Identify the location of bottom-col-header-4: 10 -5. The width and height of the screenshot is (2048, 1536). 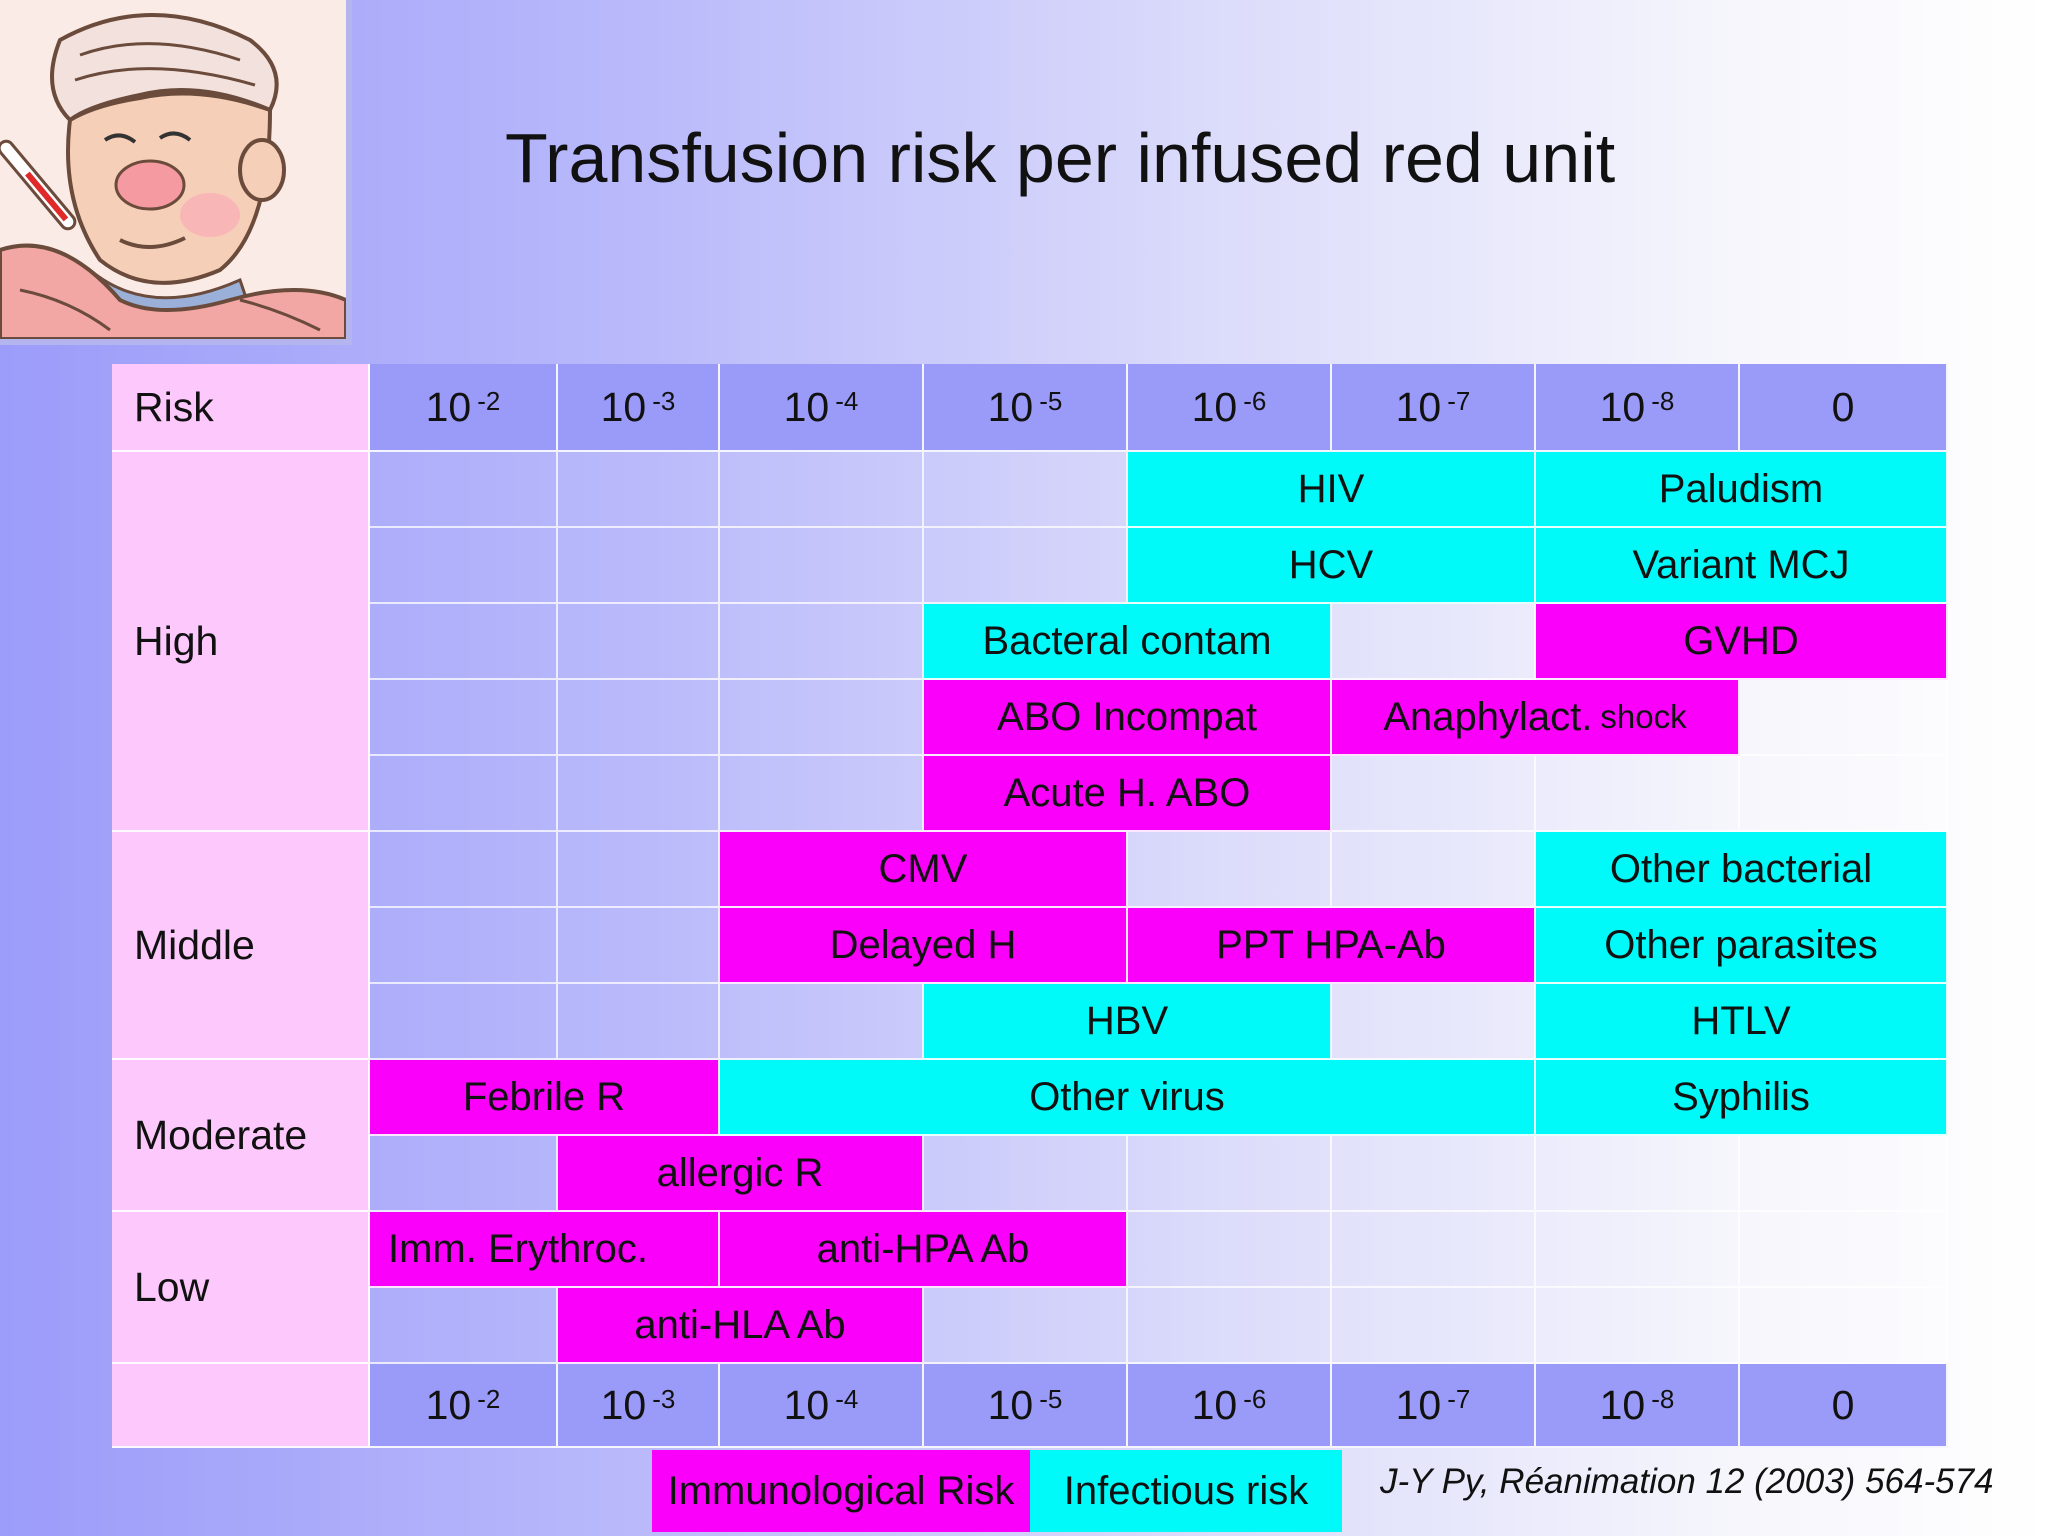
(1026, 1406).